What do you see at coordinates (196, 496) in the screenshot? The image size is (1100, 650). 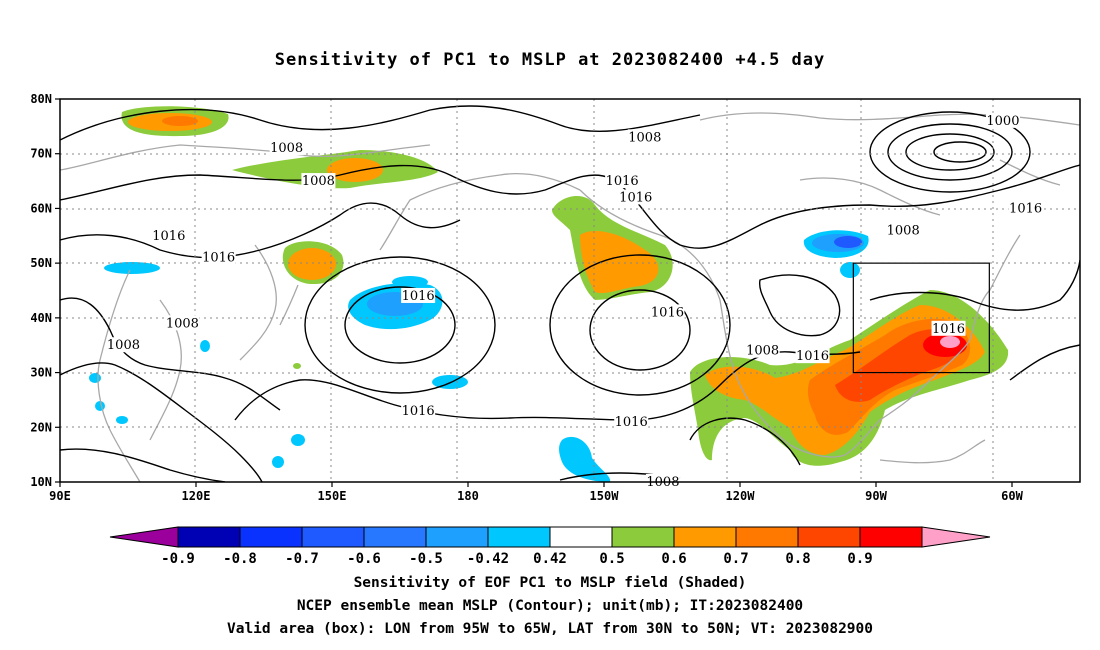 I see `lon-tick-label: 120E` at bounding box center [196, 496].